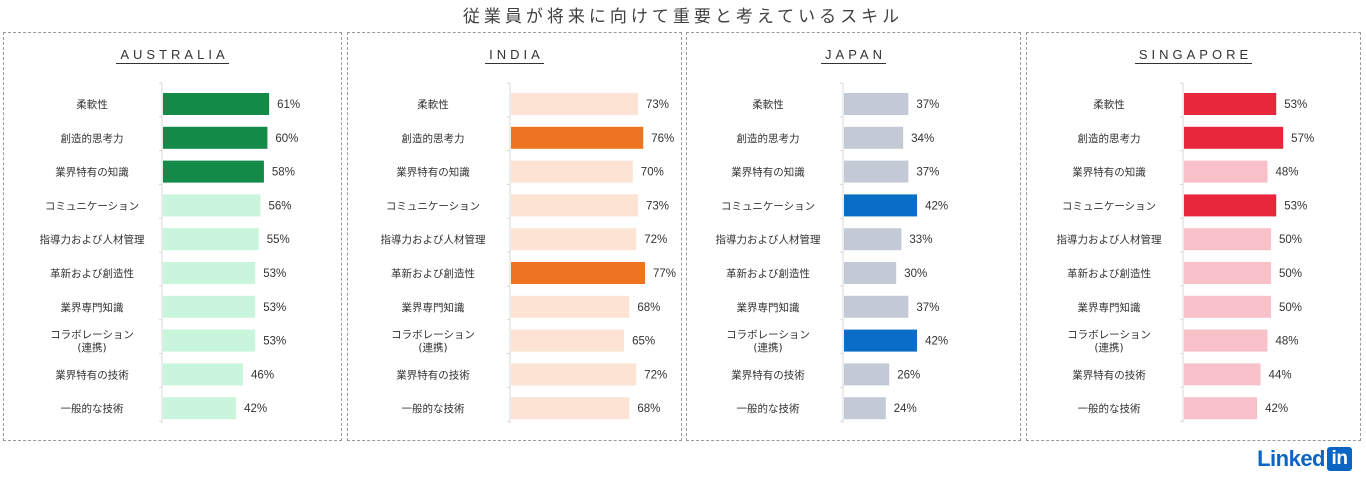 This screenshot has width=1366, height=477. I want to click on linkedin-logo: Linked in, so click(1304, 459).